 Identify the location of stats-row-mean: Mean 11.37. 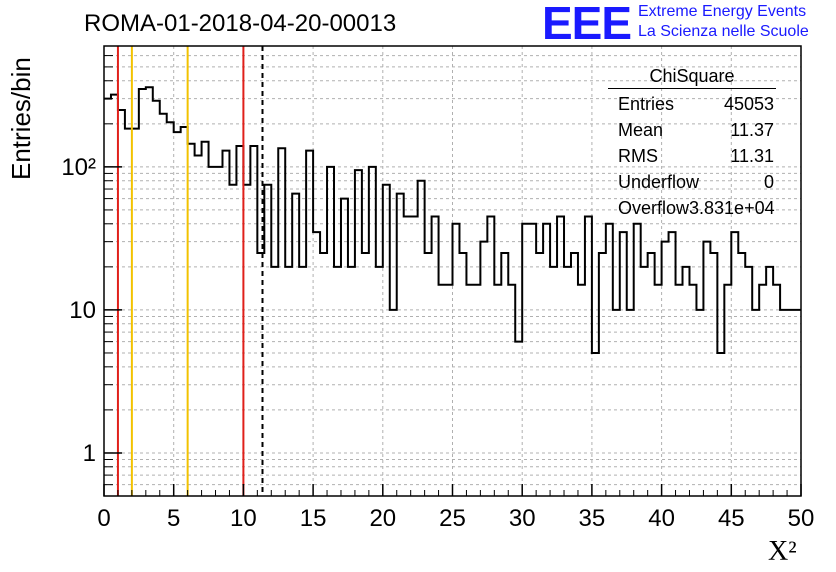
(692, 130).